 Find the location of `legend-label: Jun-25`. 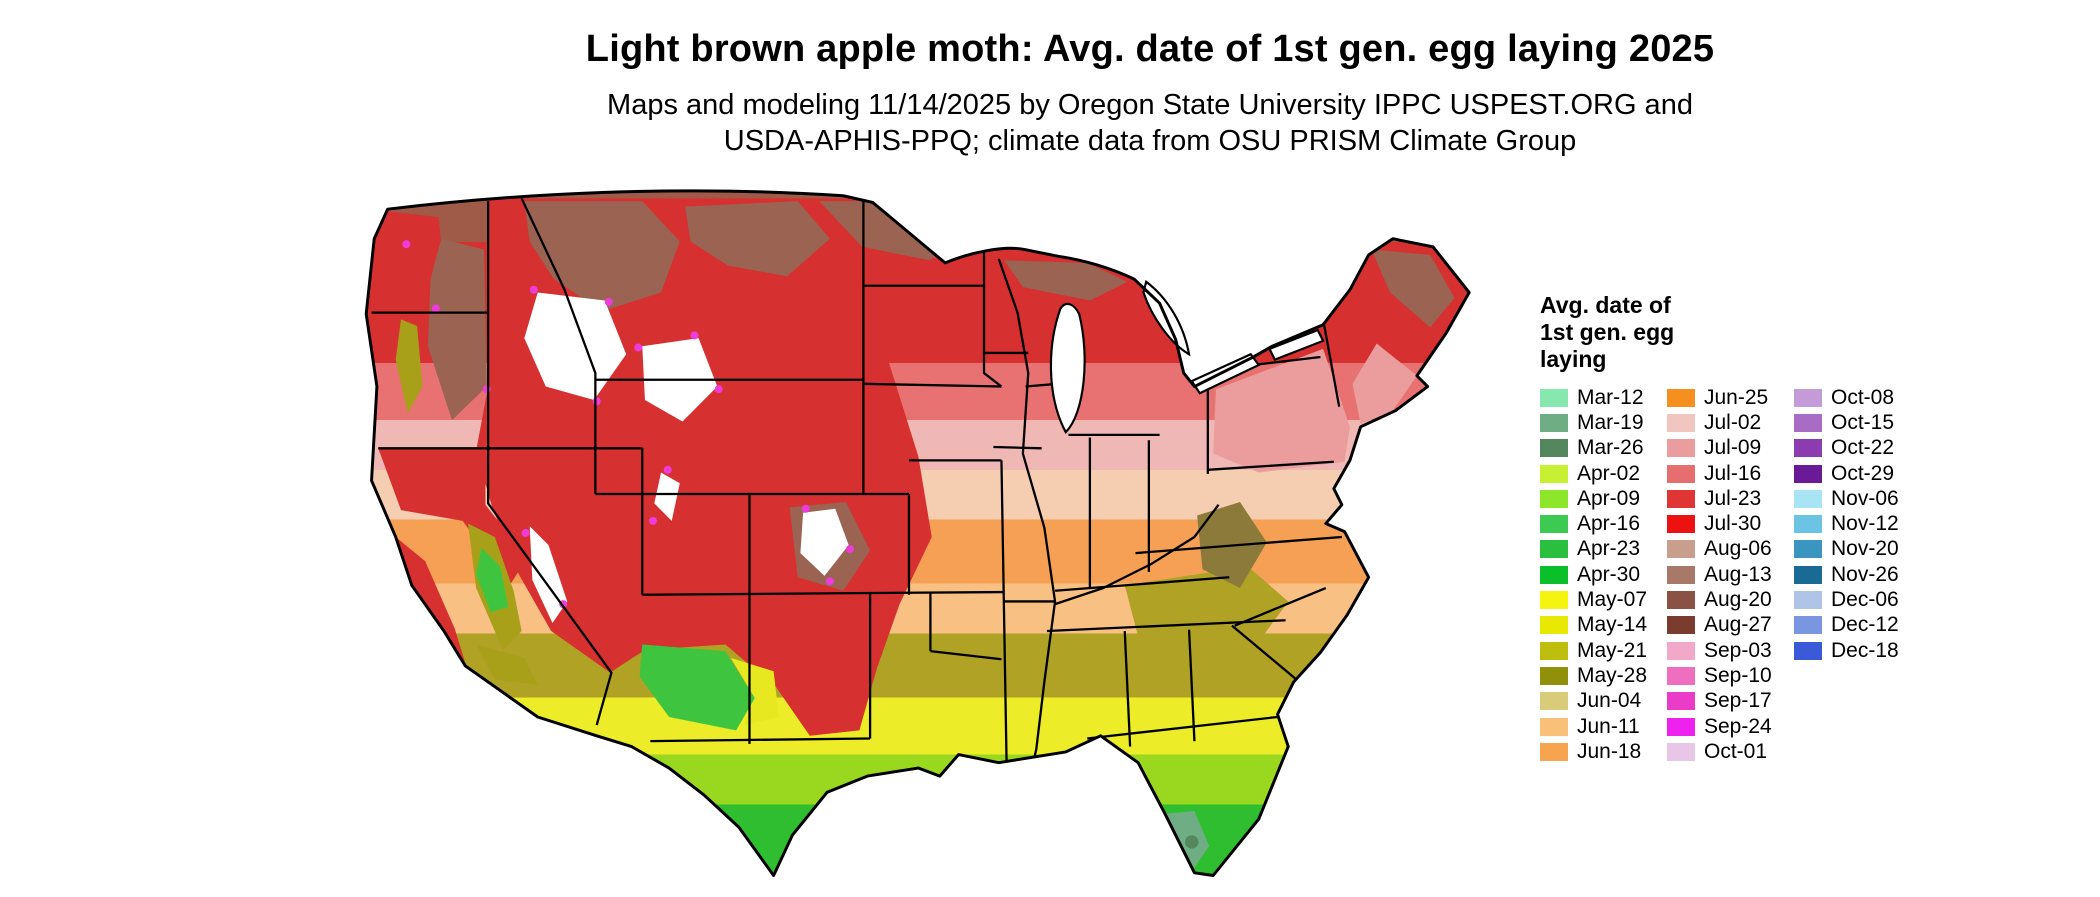

legend-label: Jun-25 is located at coordinates (1736, 397).